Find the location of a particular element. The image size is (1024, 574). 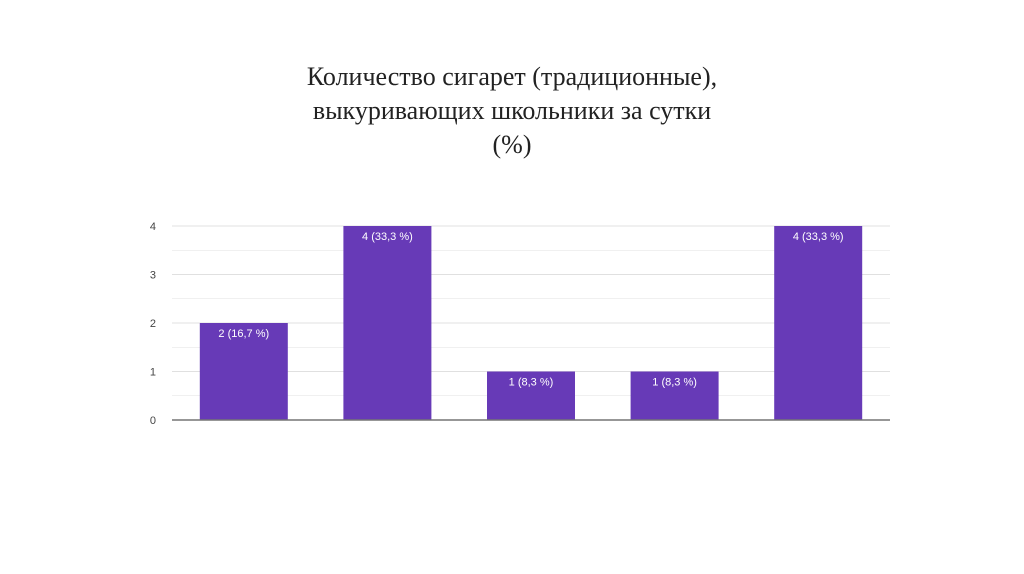

chart-title-line-1: Количество сигарет (традиционные), is located at coordinates (512, 76).